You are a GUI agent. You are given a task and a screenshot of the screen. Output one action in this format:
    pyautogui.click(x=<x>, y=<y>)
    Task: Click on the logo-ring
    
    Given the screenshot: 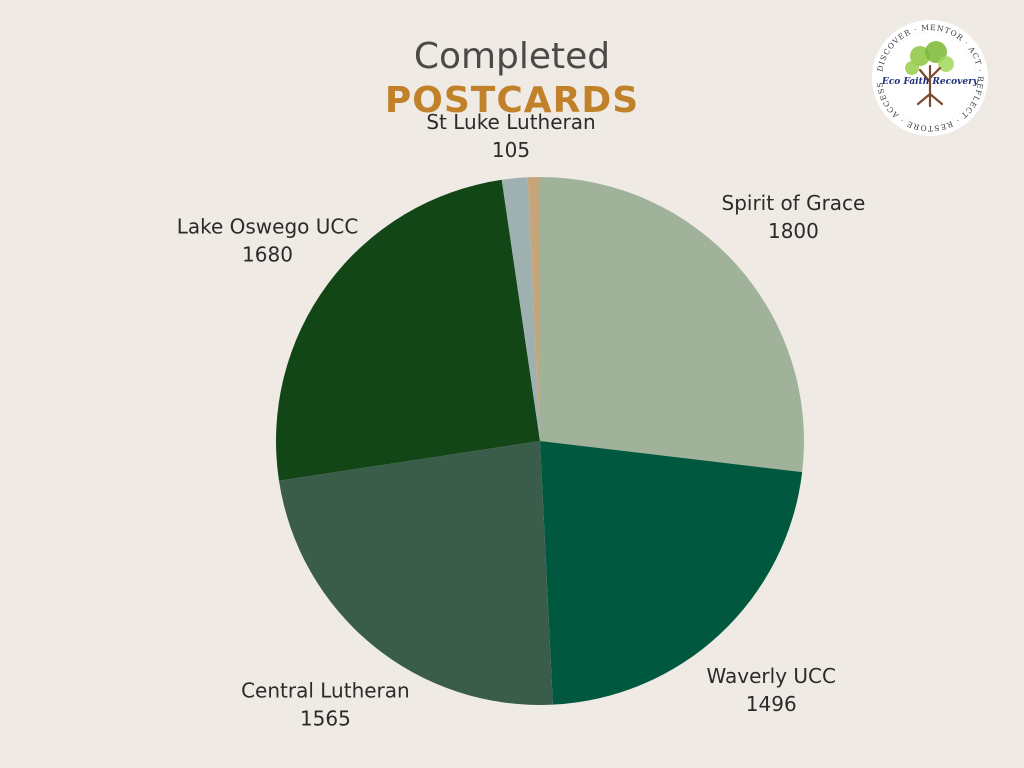 What is the action you would take?
    pyautogui.click(x=930, y=78)
    